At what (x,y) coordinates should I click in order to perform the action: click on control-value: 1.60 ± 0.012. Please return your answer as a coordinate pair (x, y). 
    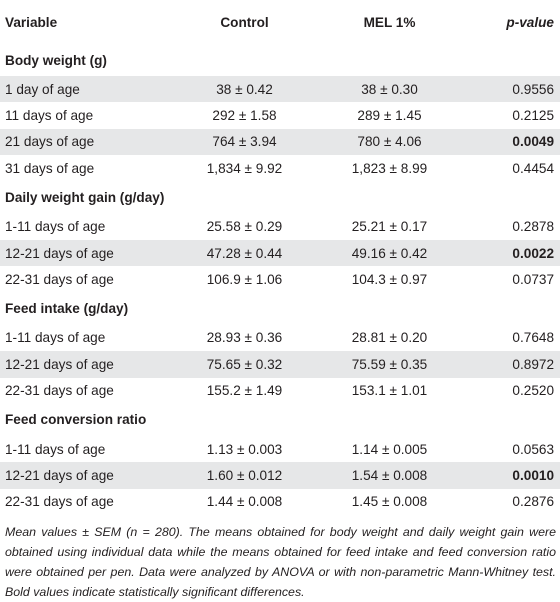
    Looking at the image, I should click on (244, 475).